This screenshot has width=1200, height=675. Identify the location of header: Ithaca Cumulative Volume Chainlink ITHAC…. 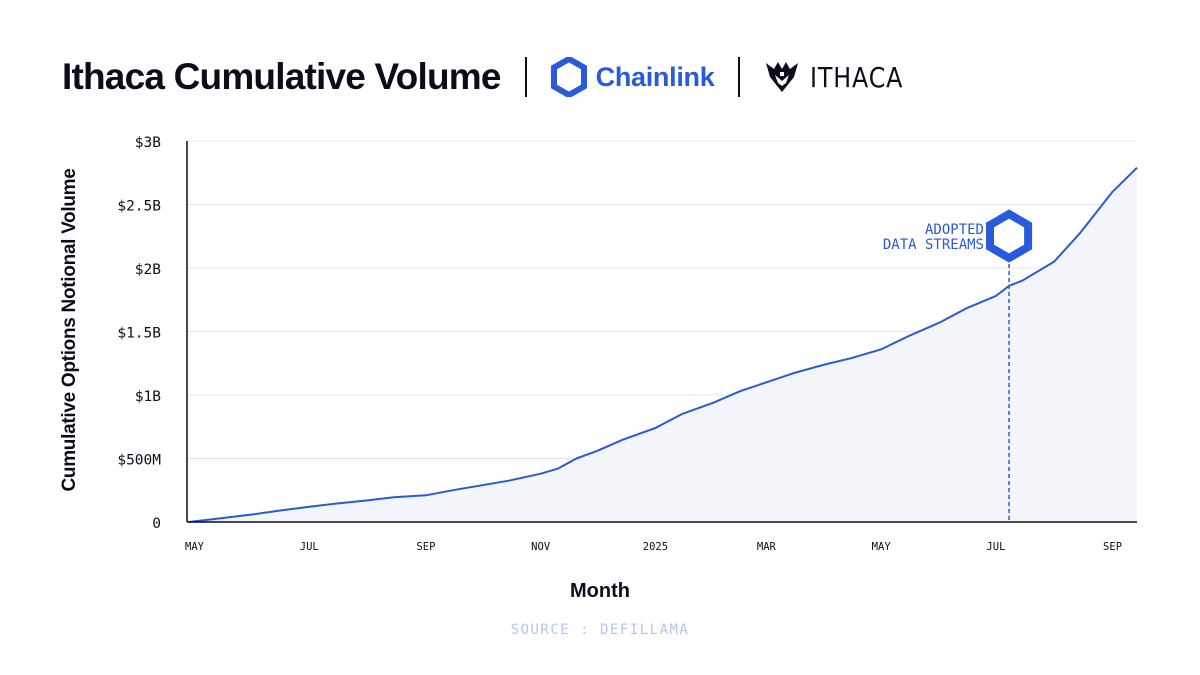
(491, 77).